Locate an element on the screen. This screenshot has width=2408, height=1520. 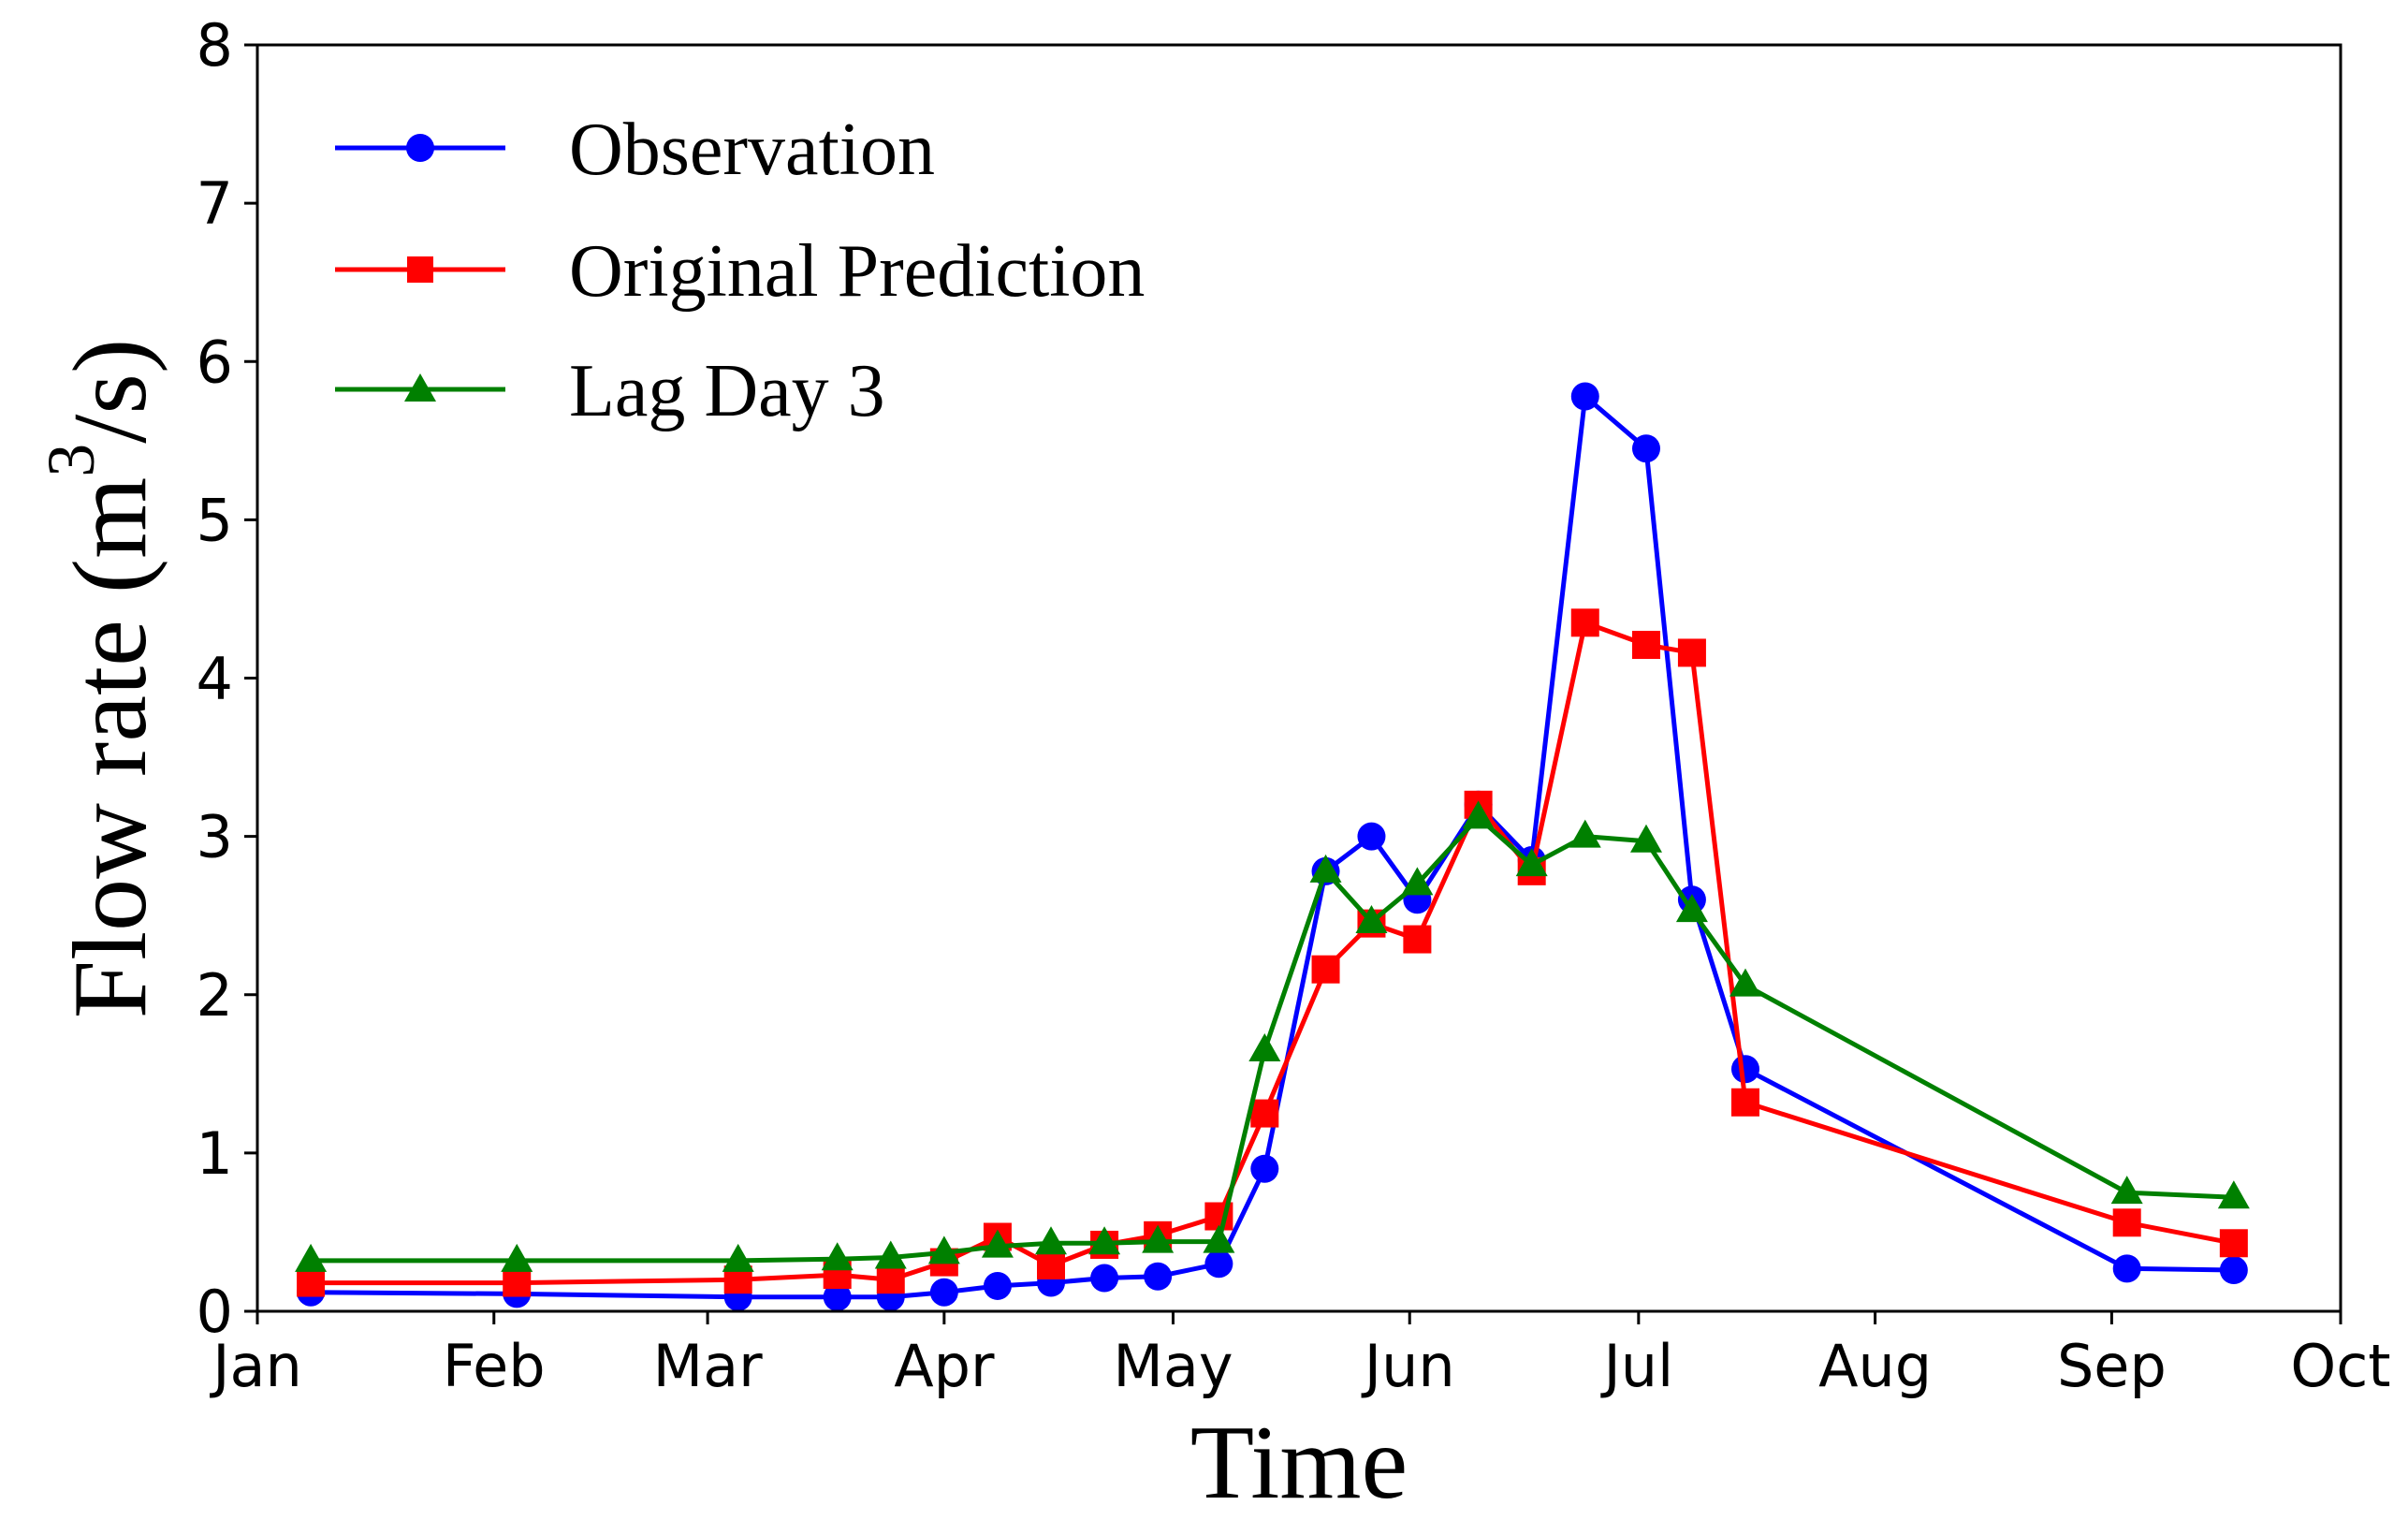
legend-label-observation: Observation is located at coordinates (752, 150).